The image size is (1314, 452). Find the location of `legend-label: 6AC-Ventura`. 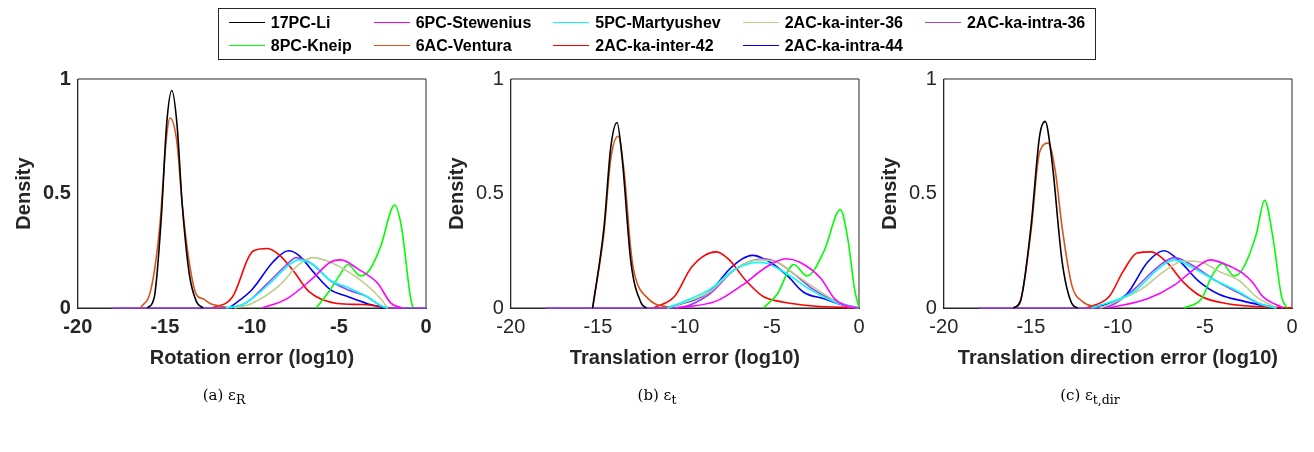

legend-label: 6AC-Ventura is located at coordinates (463, 46).